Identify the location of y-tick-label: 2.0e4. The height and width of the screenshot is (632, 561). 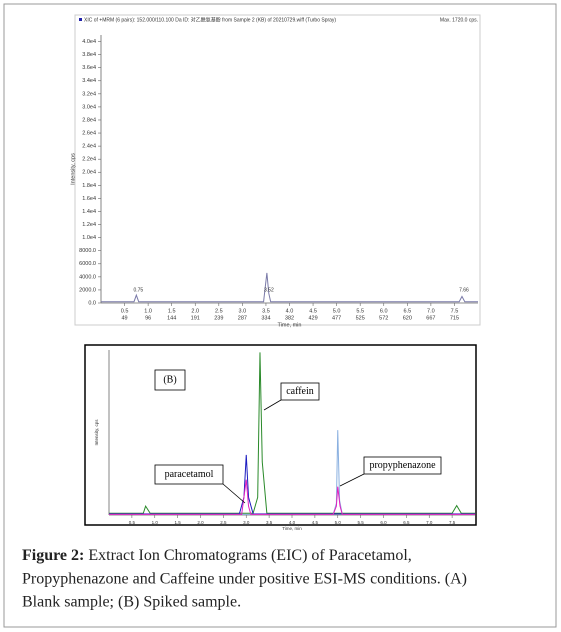
(89, 173).